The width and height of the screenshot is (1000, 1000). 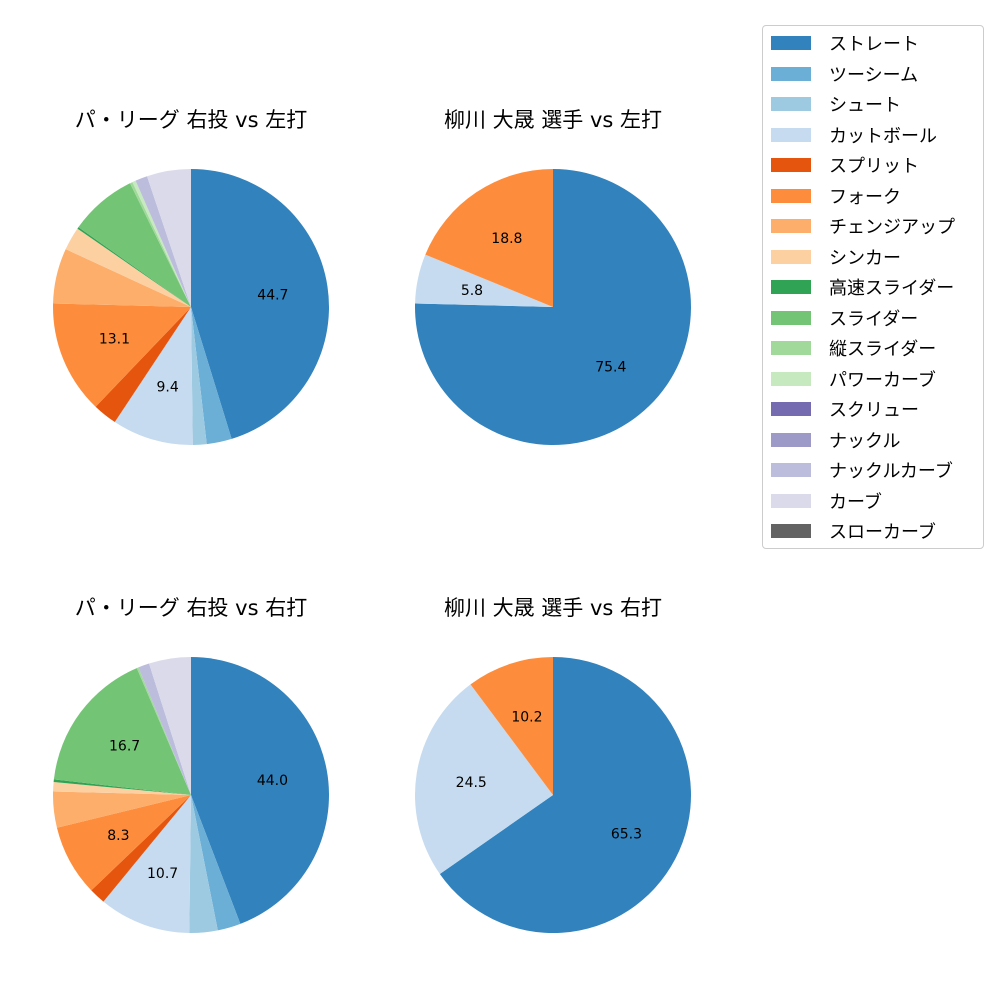 I want to click on slice-label: 18.8, so click(x=506, y=239).